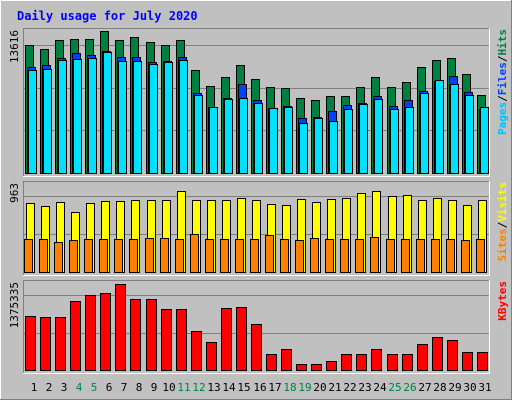 The image size is (512, 400). I want to click on x-tick-label: 18, so click(289, 387).